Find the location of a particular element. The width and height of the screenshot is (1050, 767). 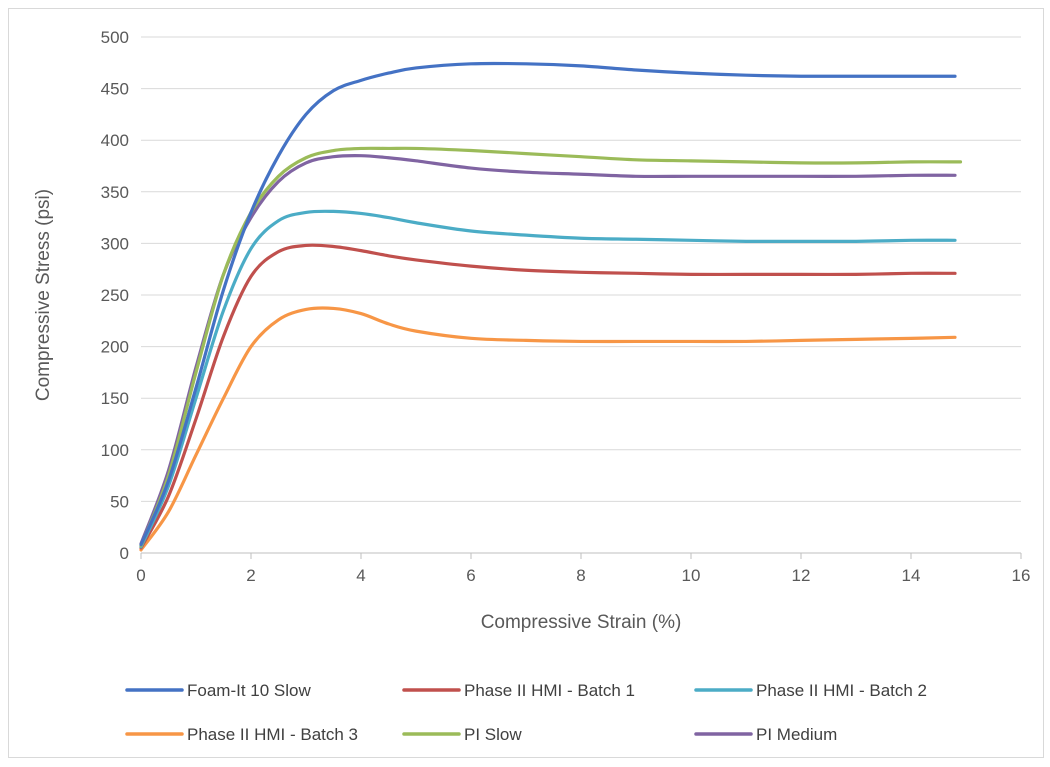

legend-item-phase-ii-hmi-batch-2: Phase II HMI - Batch 2 is located at coordinates (810, 690).